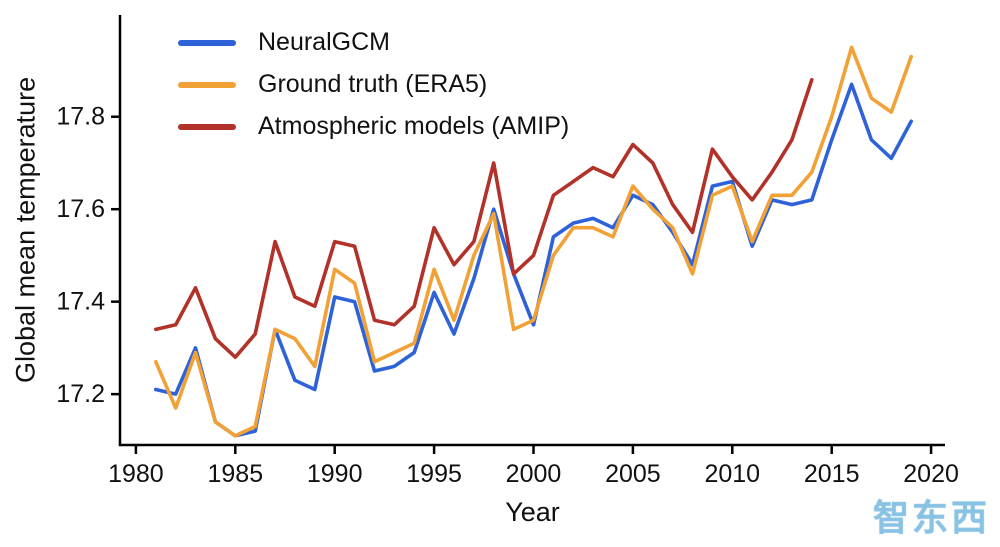  I want to click on y-axis-label: Global mean temperature, so click(25, 230).